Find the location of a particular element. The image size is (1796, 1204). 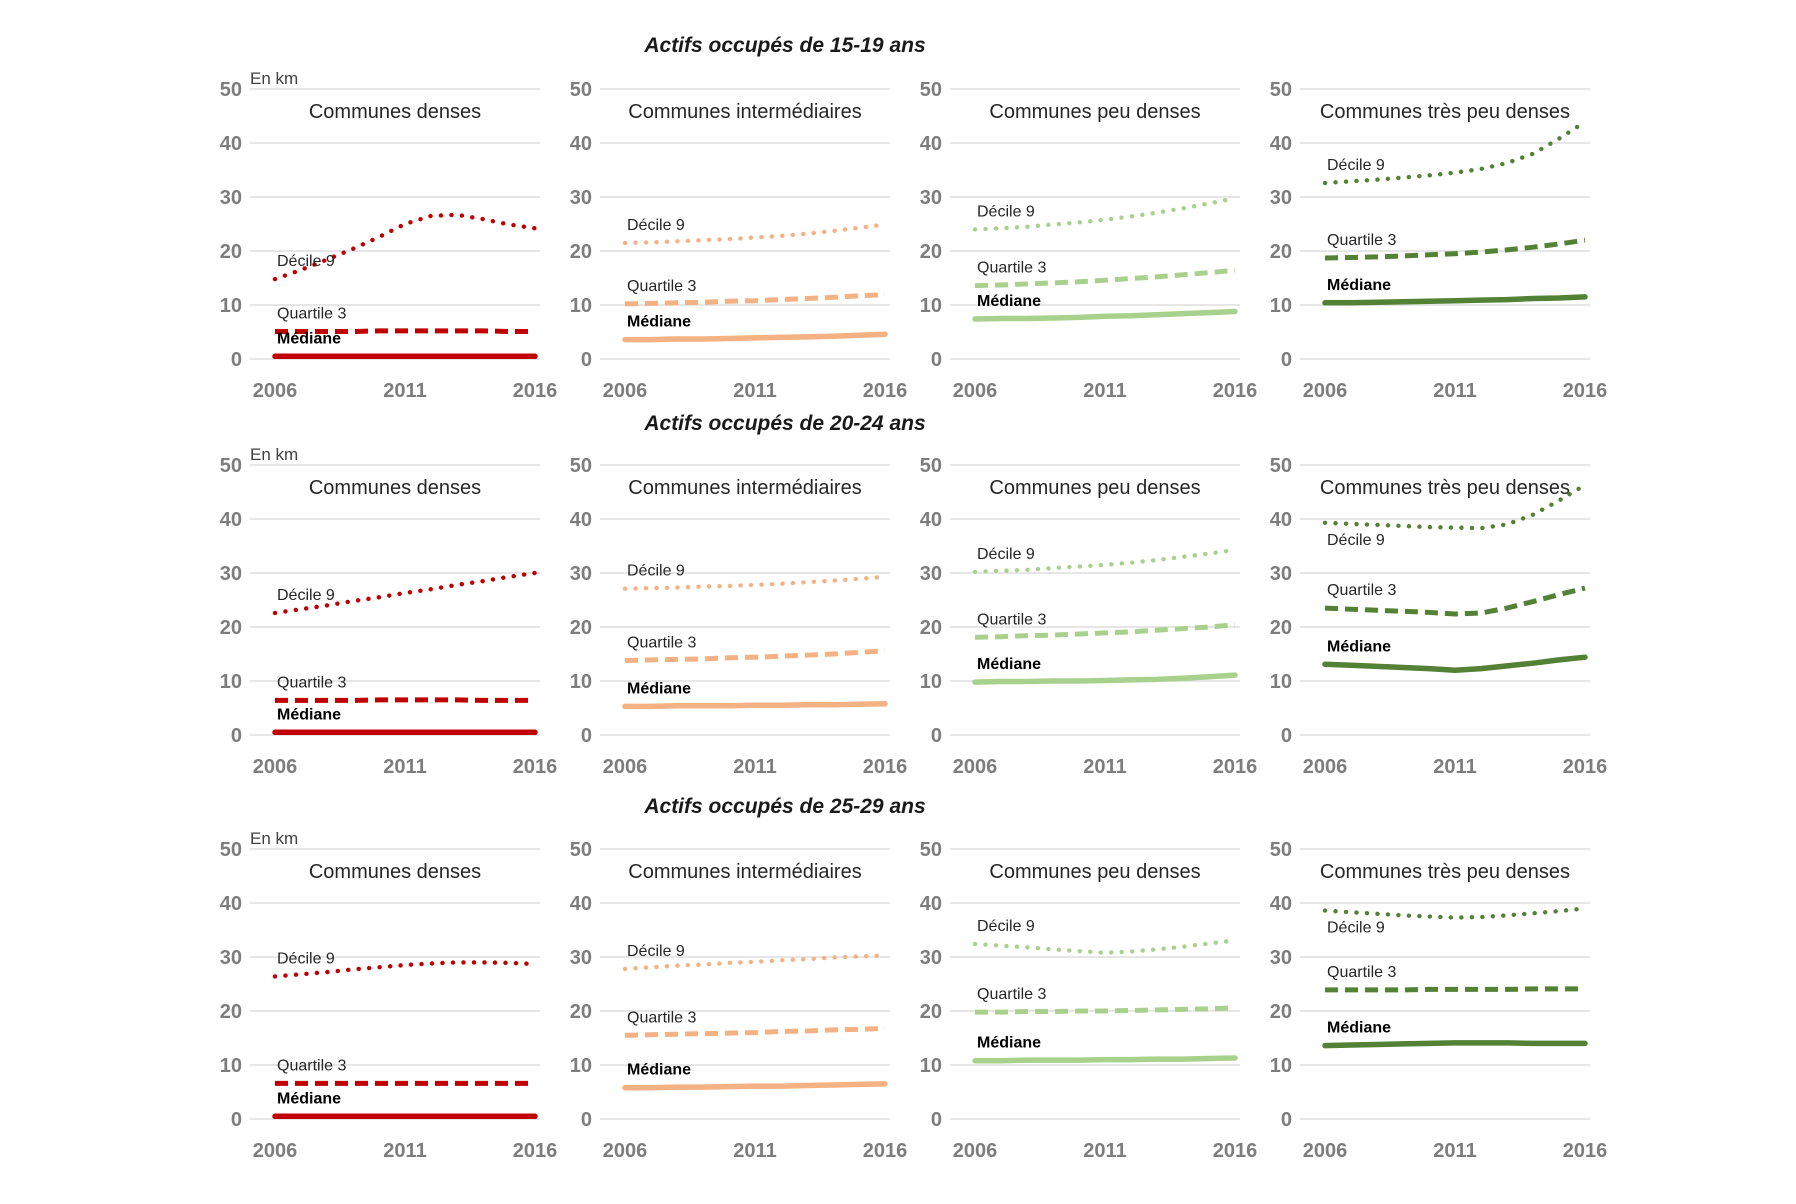

y-tick-label: 30 is located at coordinates (581, 574).